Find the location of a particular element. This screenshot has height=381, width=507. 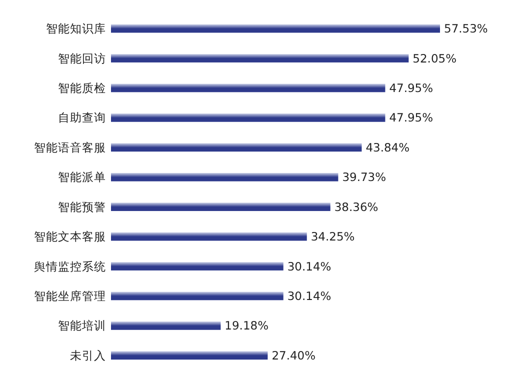

y-tick-label: 智能预警 is located at coordinates (82, 207).